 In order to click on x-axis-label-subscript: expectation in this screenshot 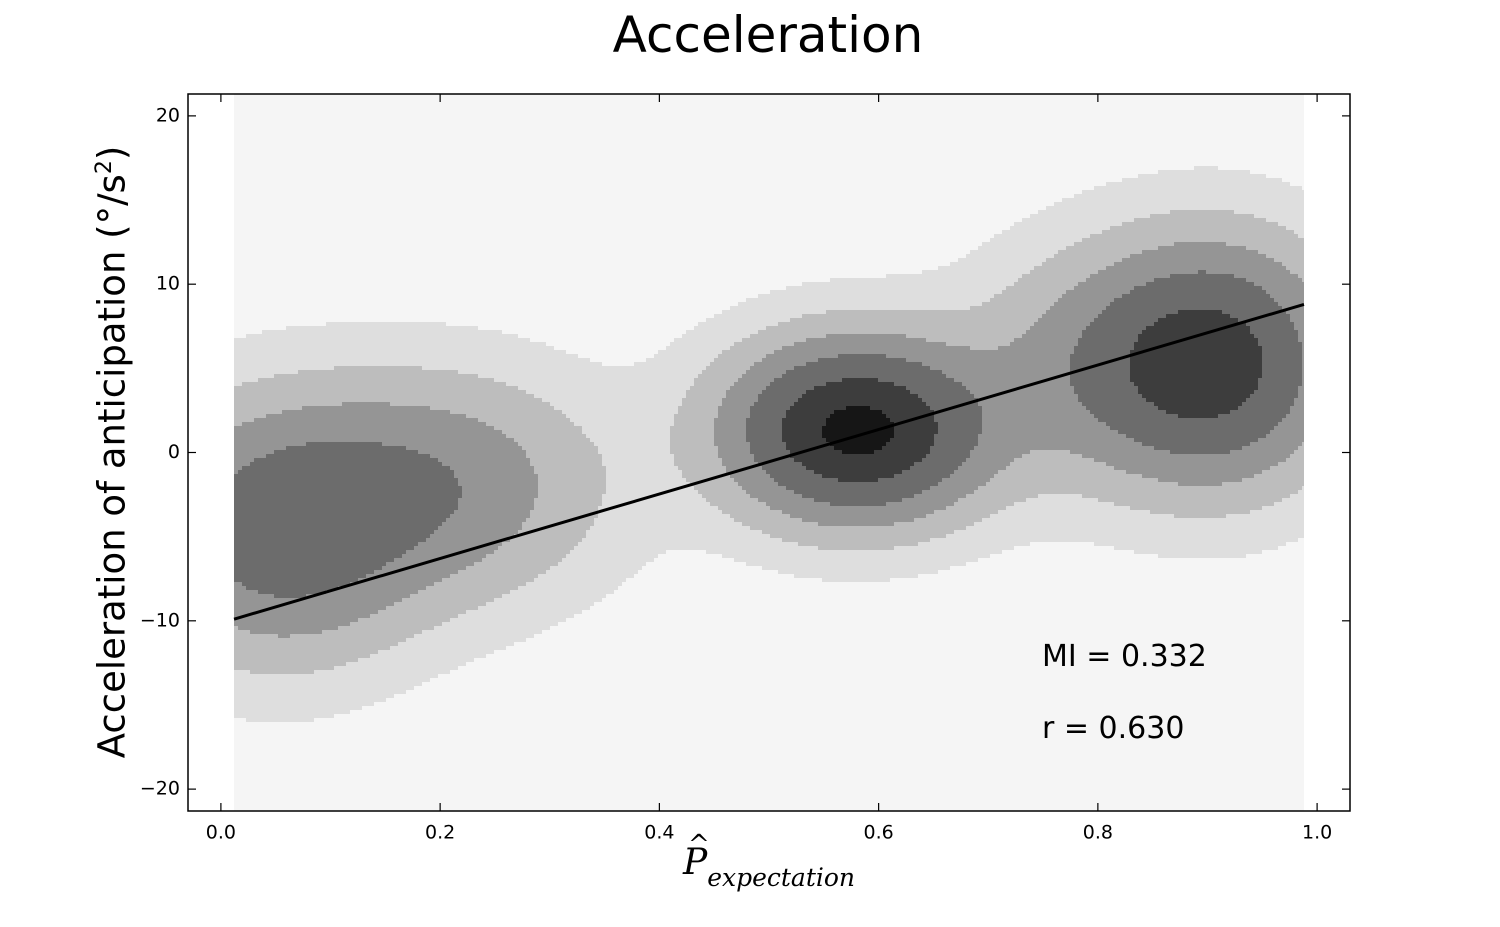, I will do `click(781, 877)`.